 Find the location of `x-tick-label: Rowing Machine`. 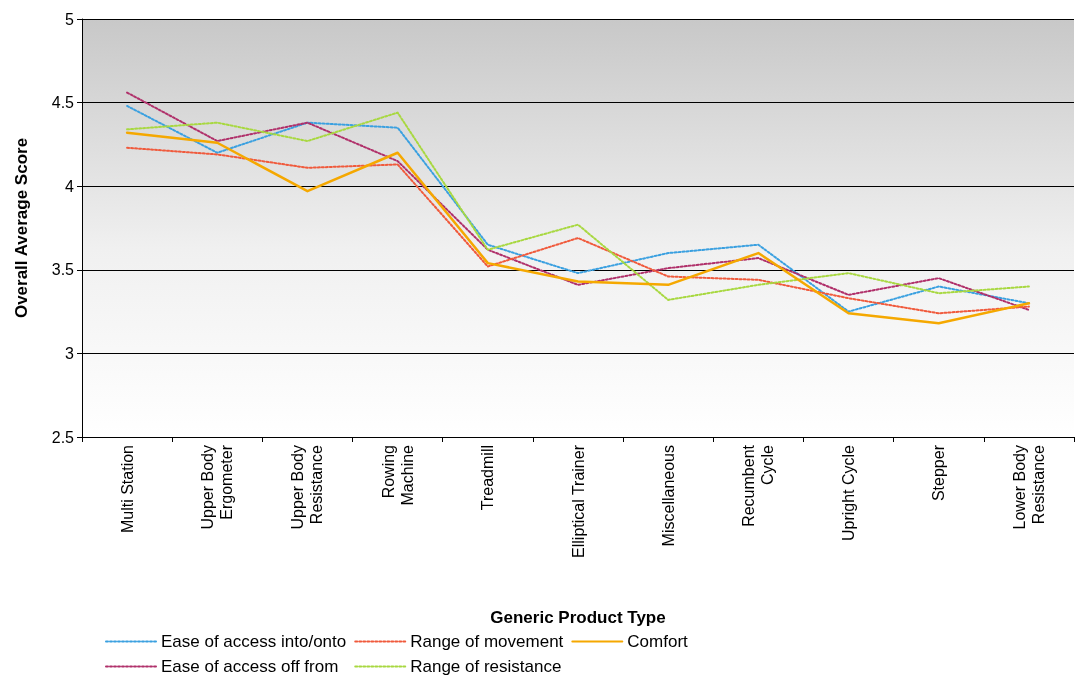

x-tick-label: Rowing Machine is located at coordinates (397, 475).